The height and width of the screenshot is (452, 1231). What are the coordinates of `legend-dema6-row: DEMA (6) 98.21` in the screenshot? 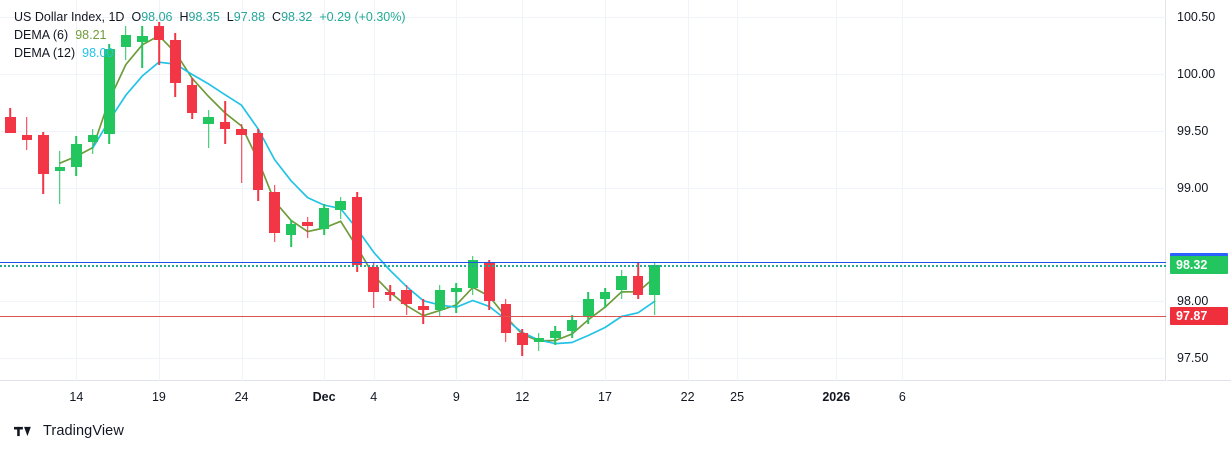 It's located at (210, 35).